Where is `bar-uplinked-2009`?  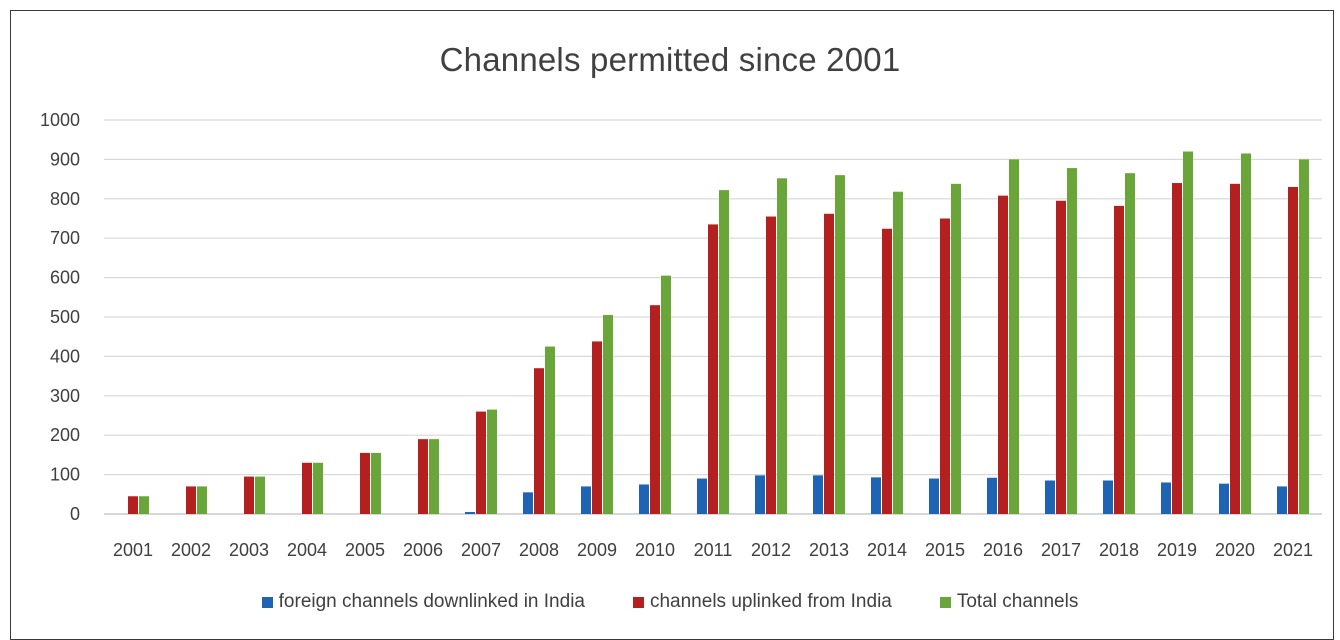 bar-uplinked-2009 is located at coordinates (597, 427).